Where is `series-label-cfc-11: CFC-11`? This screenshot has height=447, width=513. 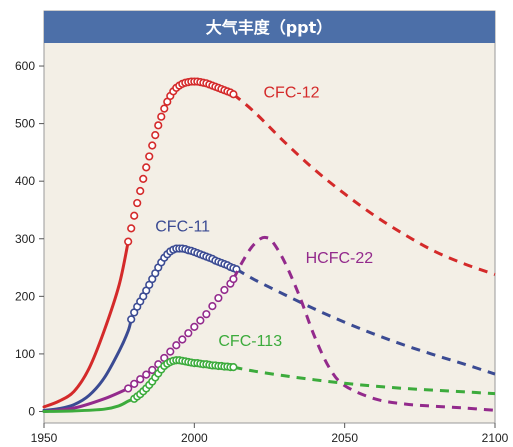
series-label-cfc-11: CFC-11 is located at coordinates (182, 226).